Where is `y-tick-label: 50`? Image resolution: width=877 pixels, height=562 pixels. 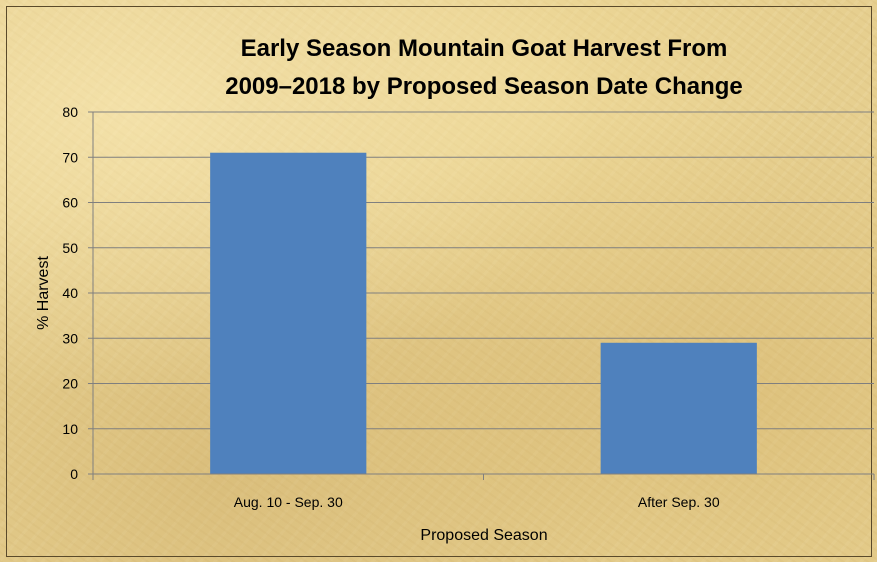
y-tick-label: 50 is located at coordinates (70, 248).